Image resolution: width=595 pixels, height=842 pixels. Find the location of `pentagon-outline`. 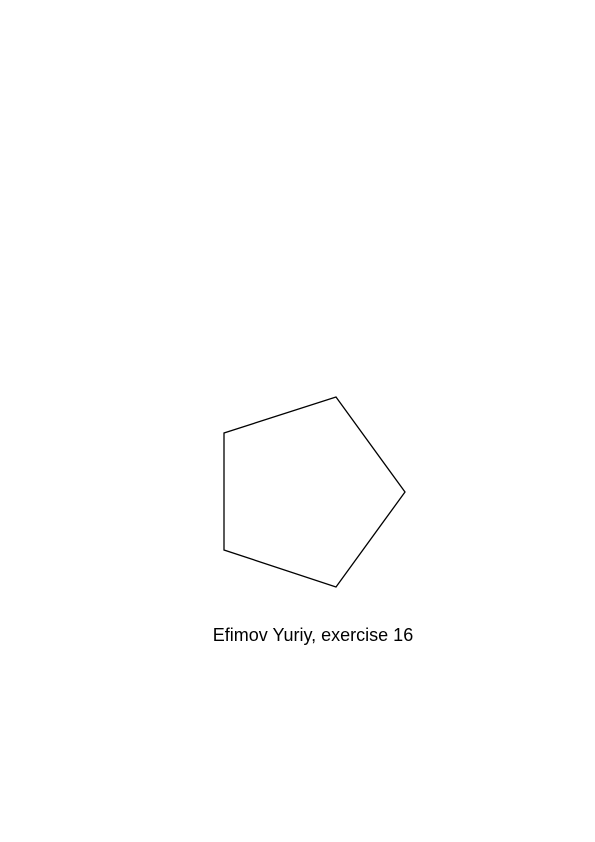

pentagon-outline is located at coordinates (314, 492).